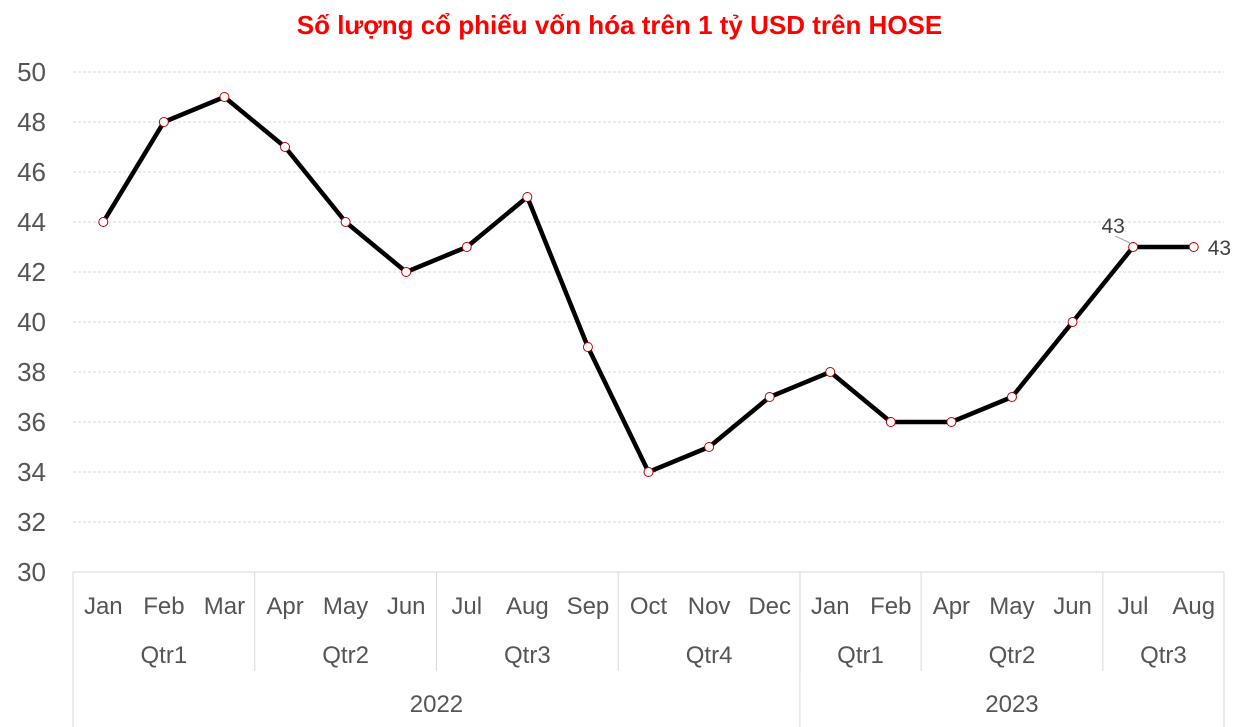  What do you see at coordinates (31, 572) in the screenshot?
I see `y-tick-label: 30` at bounding box center [31, 572].